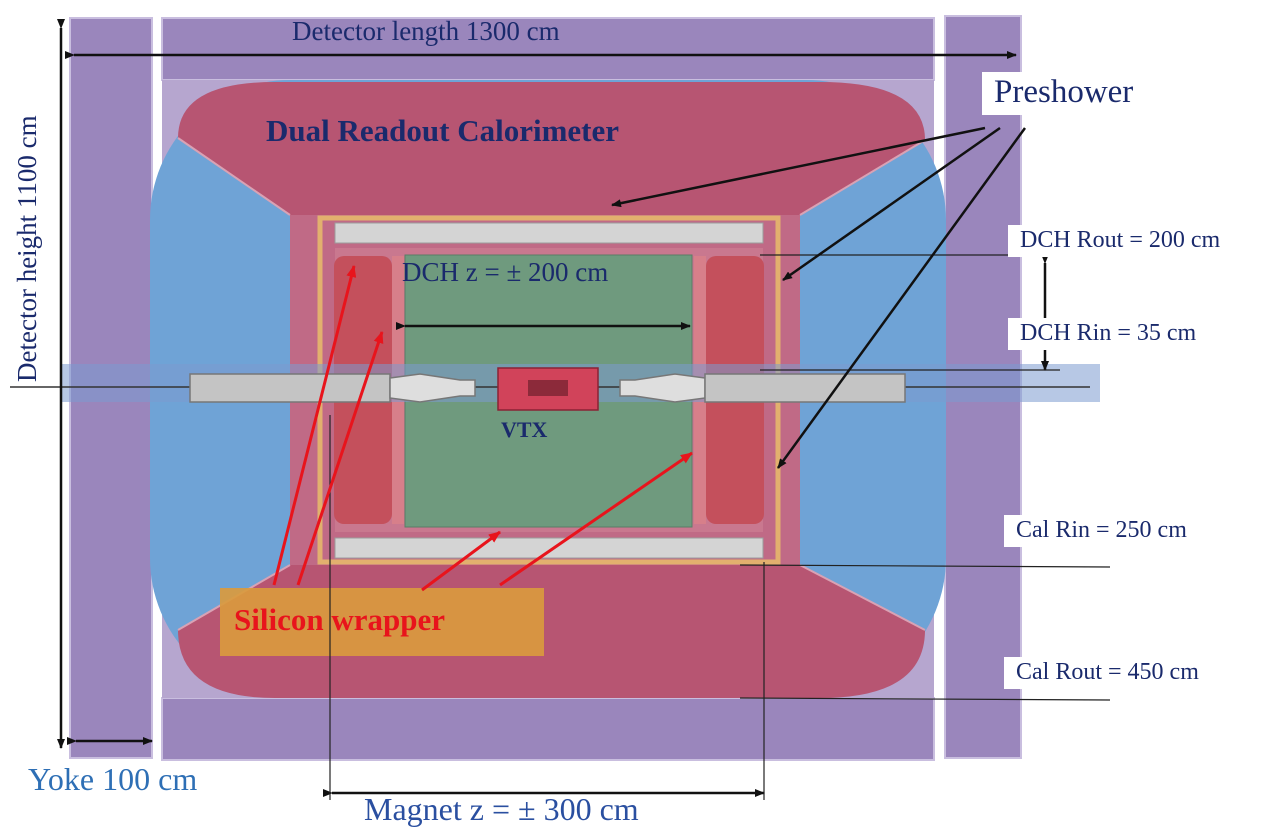 This screenshot has height=834, width=1284. What do you see at coordinates (1098, 531) in the screenshot?
I see `cal-rin-label: Cal Rin = 250 cm` at bounding box center [1098, 531].